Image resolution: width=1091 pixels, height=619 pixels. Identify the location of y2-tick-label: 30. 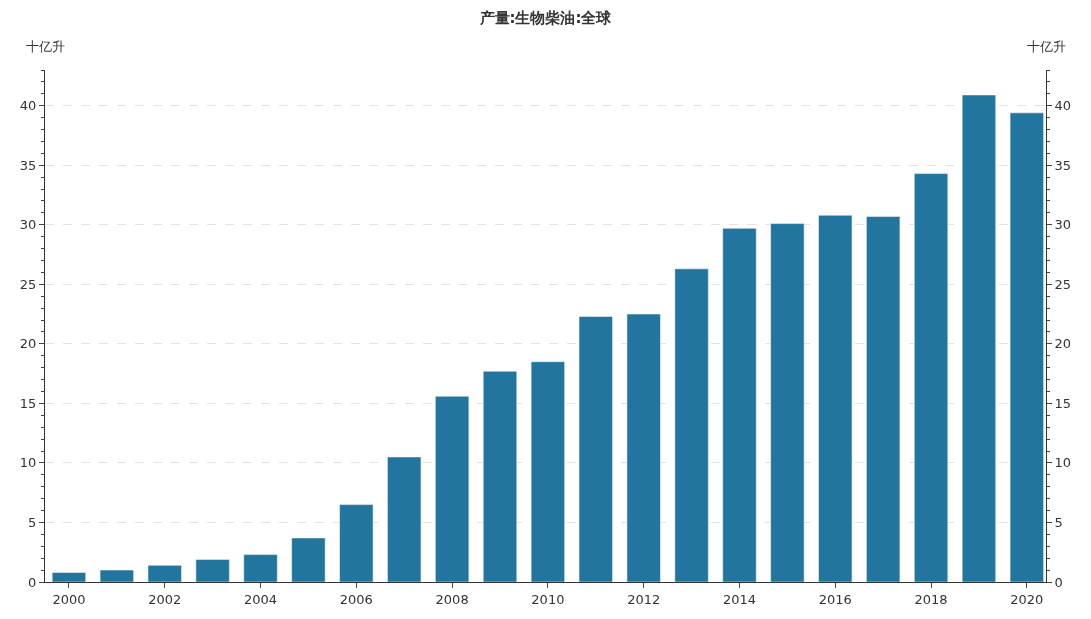
(1063, 225).